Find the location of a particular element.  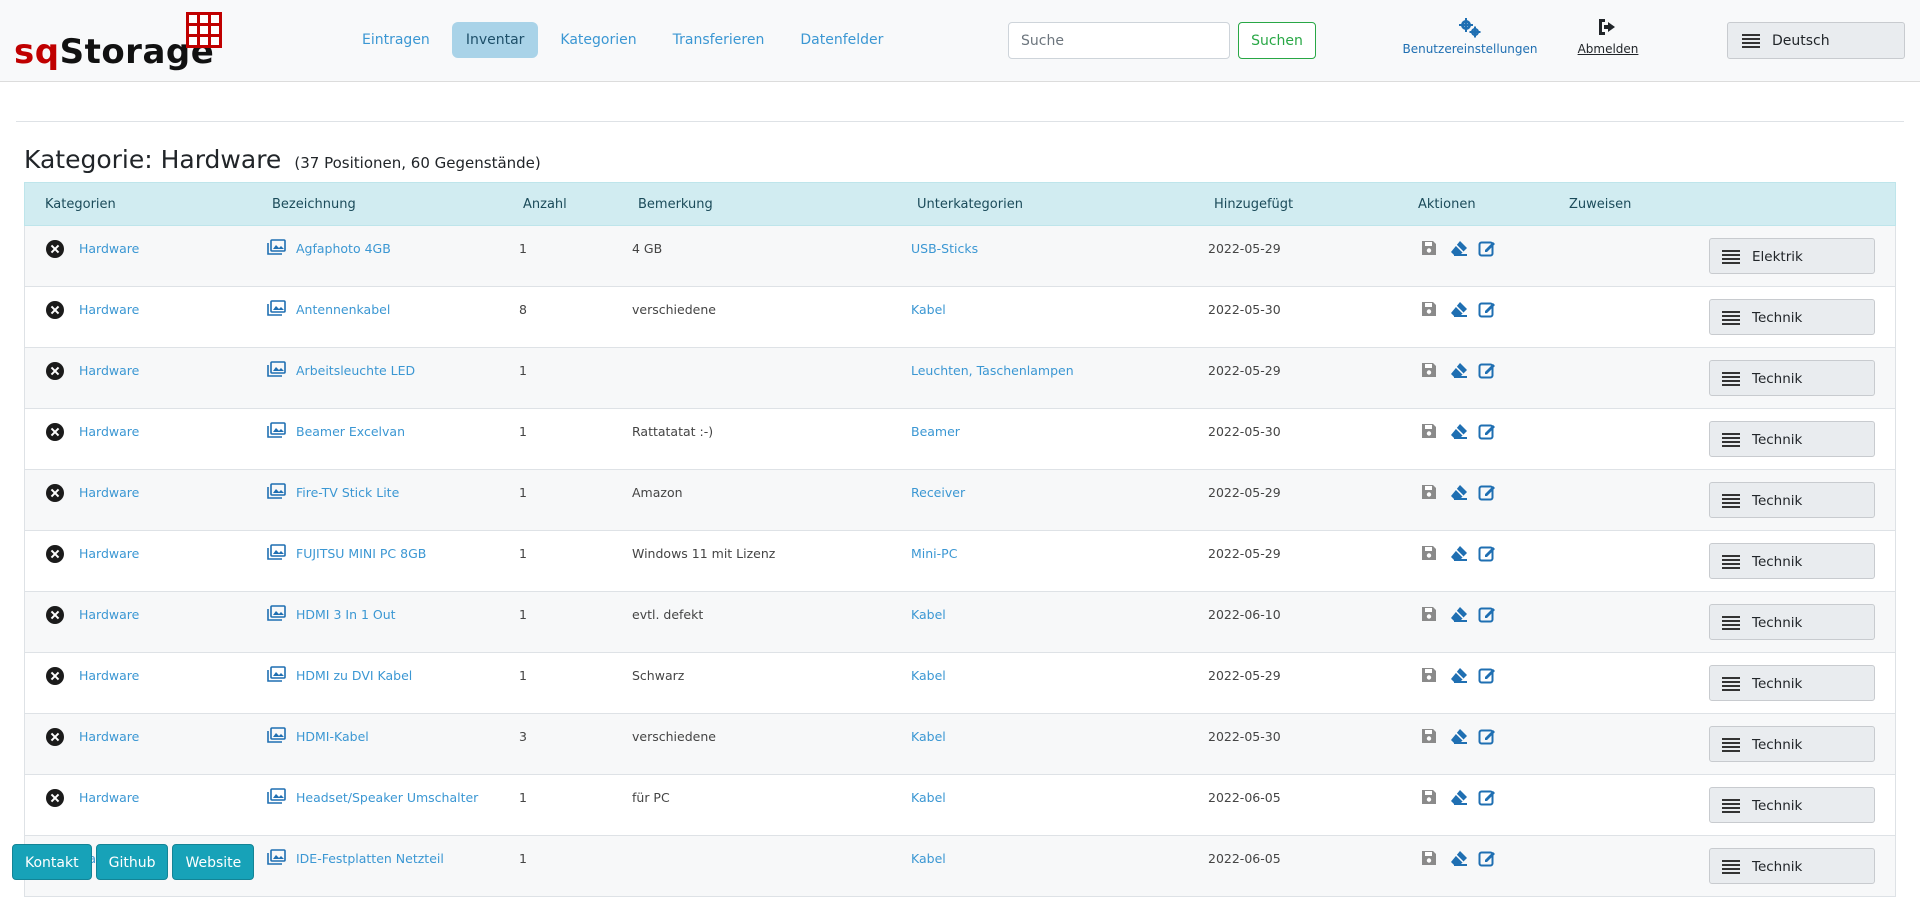

nav-inventar: Inventar is located at coordinates (495, 40).